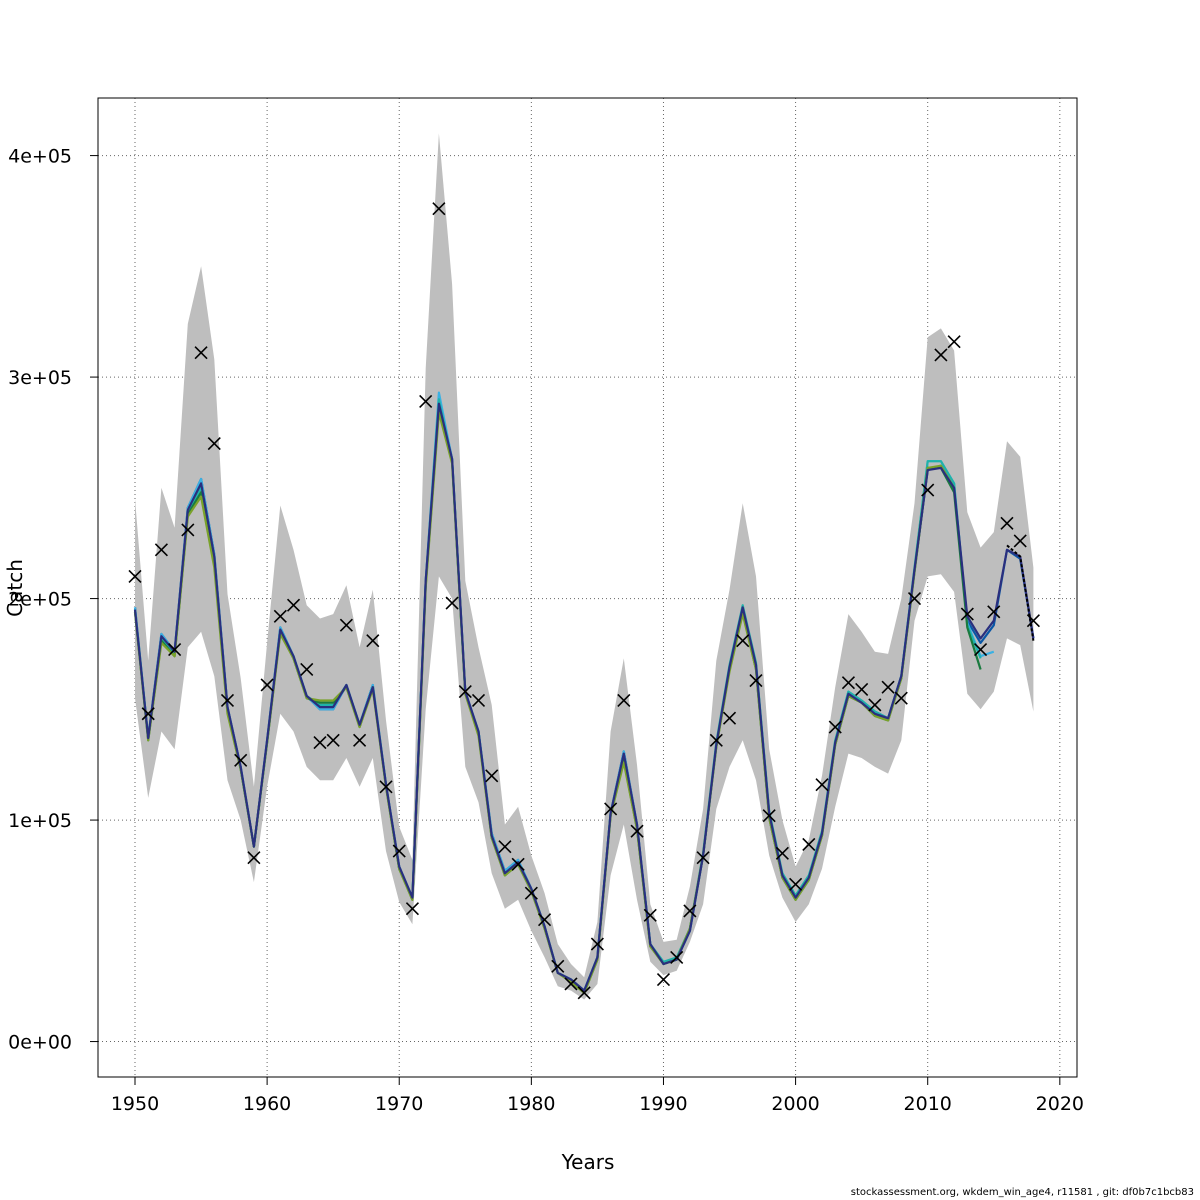 This screenshot has width=1200, height=1200. Describe the element at coordinates (928, 1104) in the screenshot. I see `x-tick-label: 2010` at that location.